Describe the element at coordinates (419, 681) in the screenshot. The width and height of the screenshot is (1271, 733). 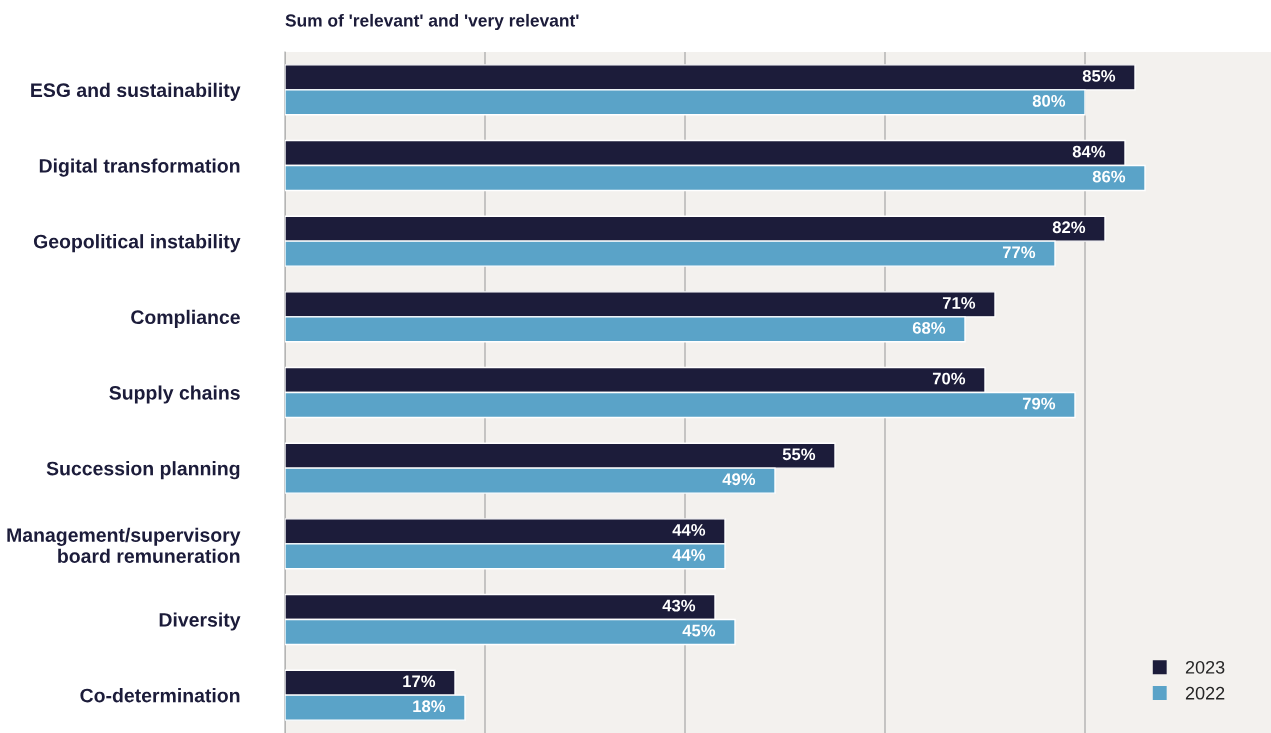
I see `data-label: 17%` at that location.